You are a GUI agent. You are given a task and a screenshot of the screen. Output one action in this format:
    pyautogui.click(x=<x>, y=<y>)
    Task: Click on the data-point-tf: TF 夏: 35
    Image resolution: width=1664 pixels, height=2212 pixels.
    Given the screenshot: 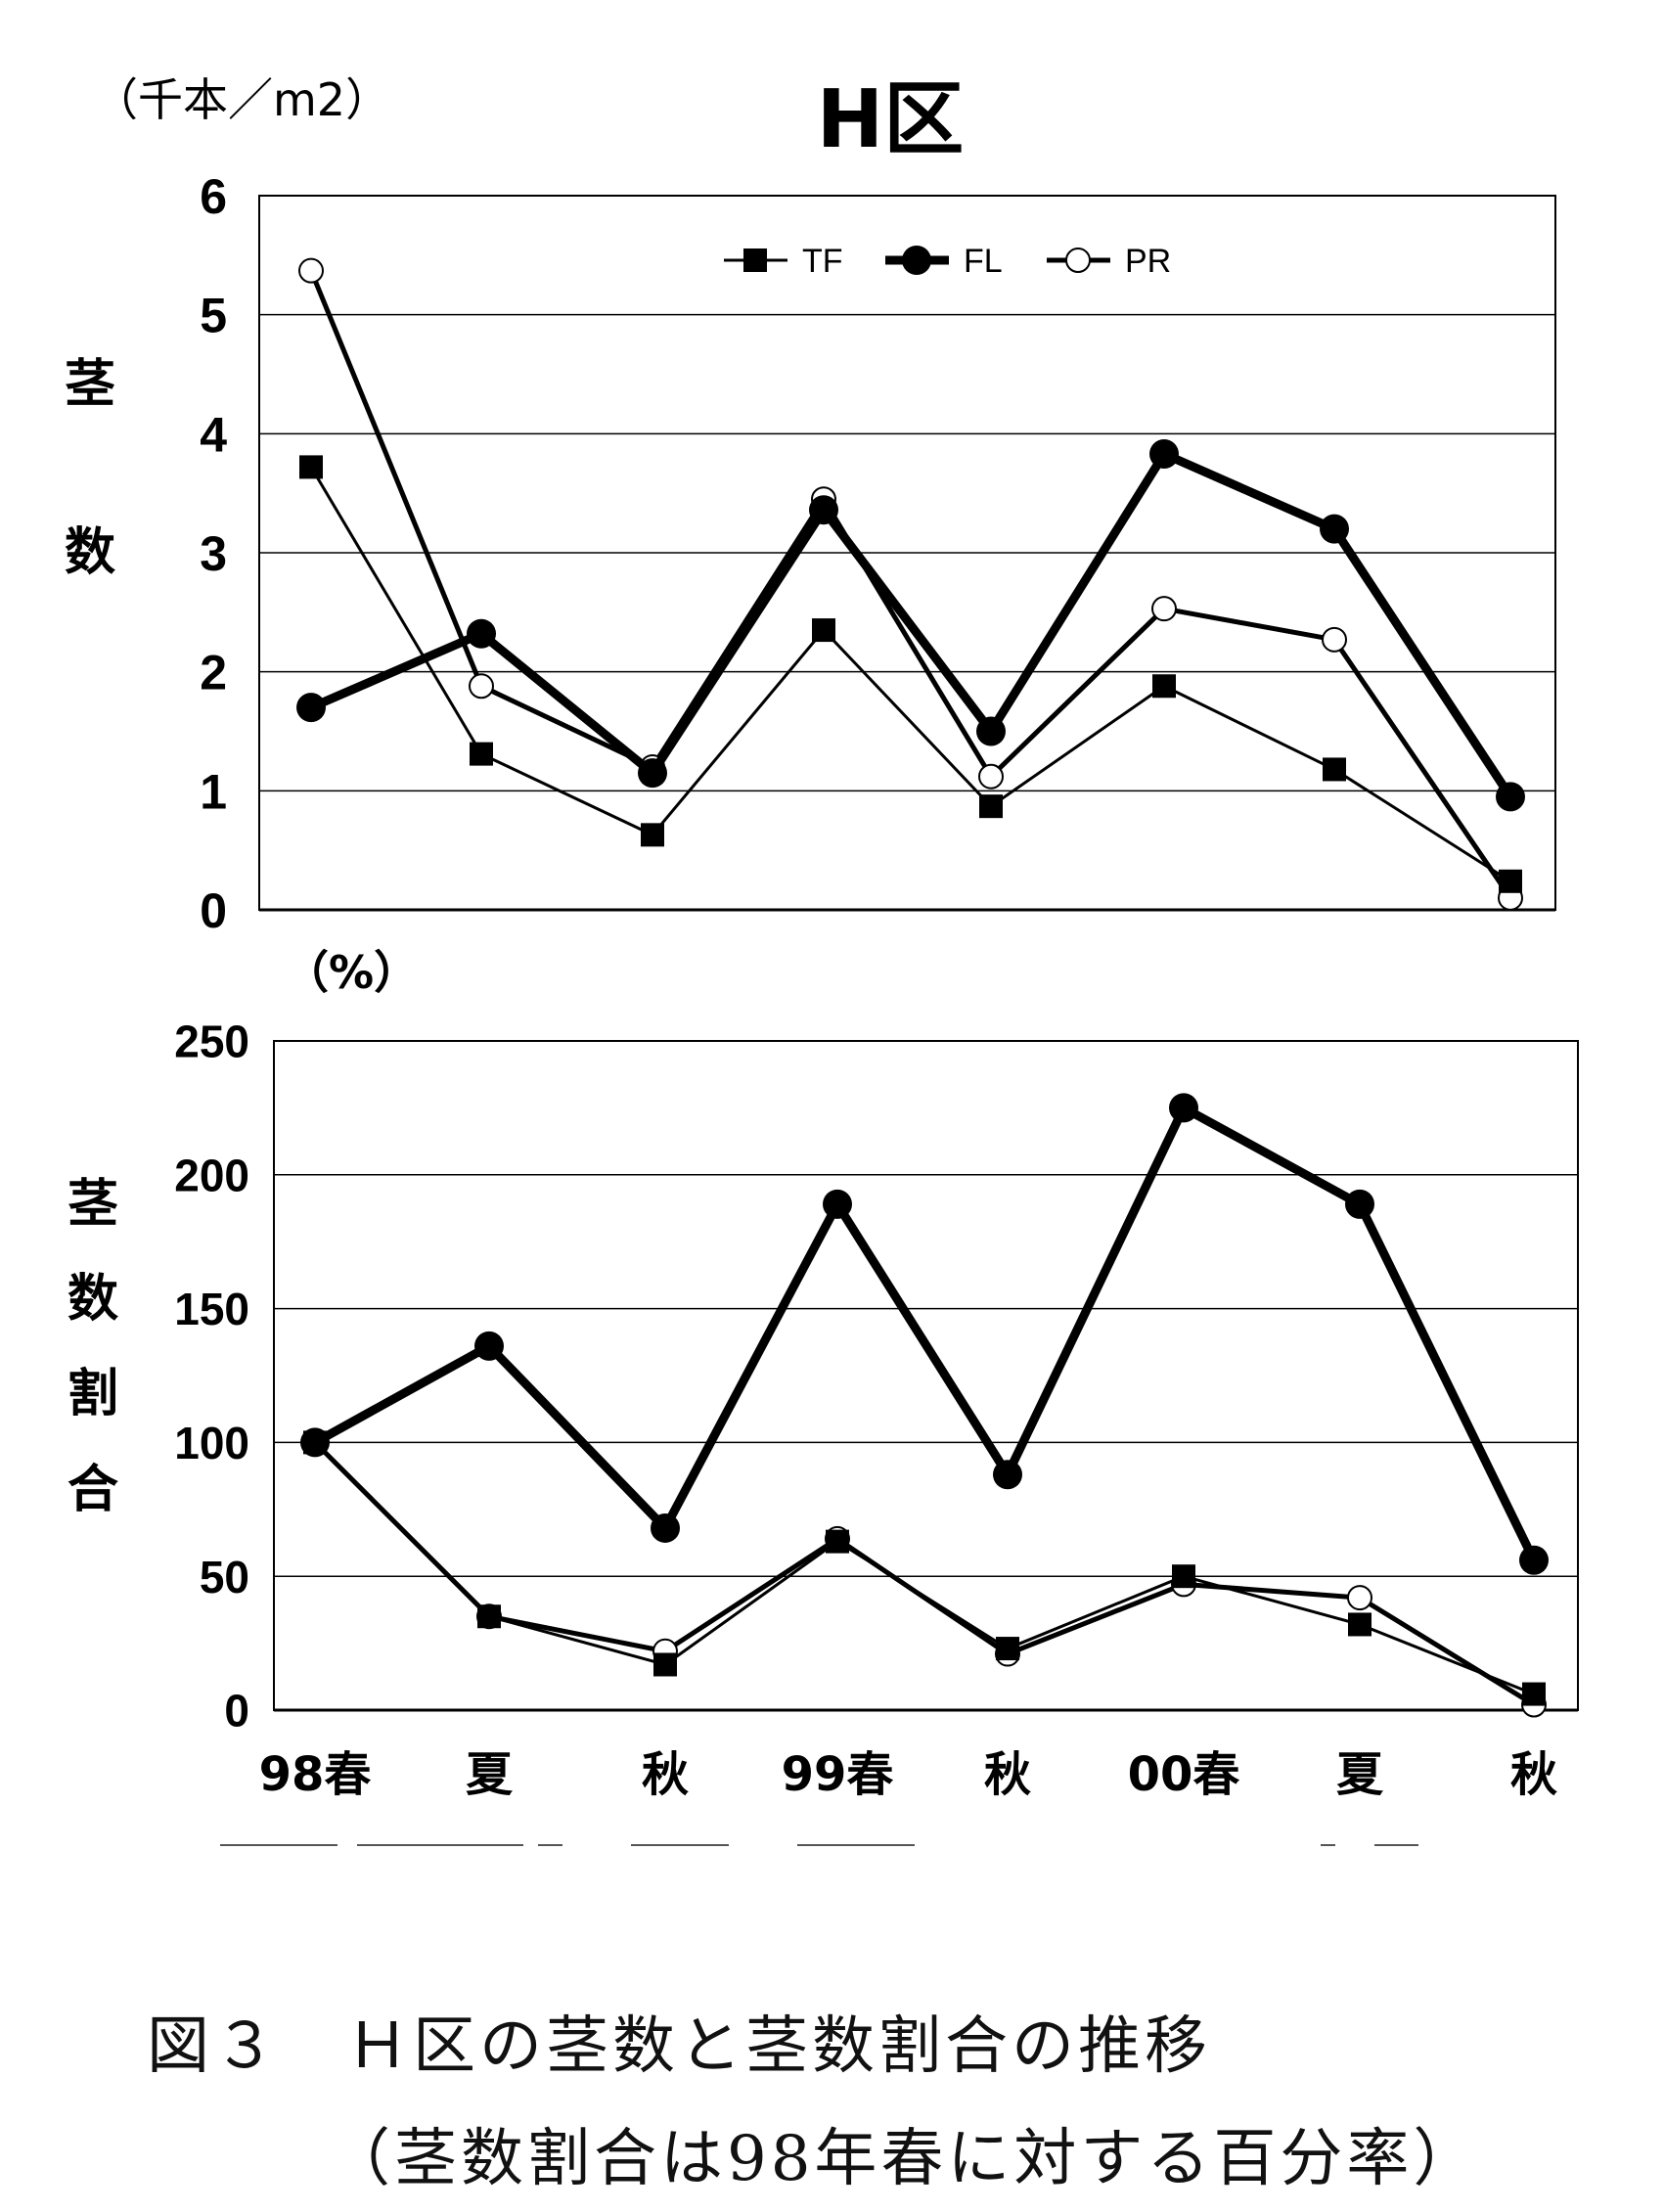 What is the action you would take?
    pyautogui.click(x=489, y=1616)
    